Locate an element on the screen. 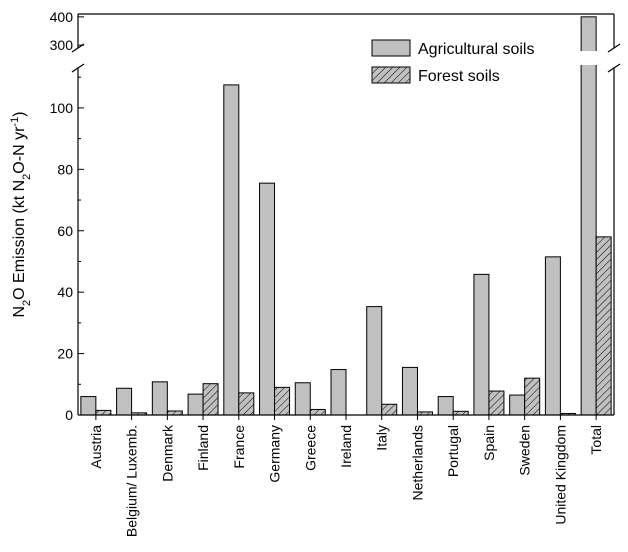 The width and height of the screenshot is (628, 552). y-tick-label-80: 80 is located at coordinates (65, 169).